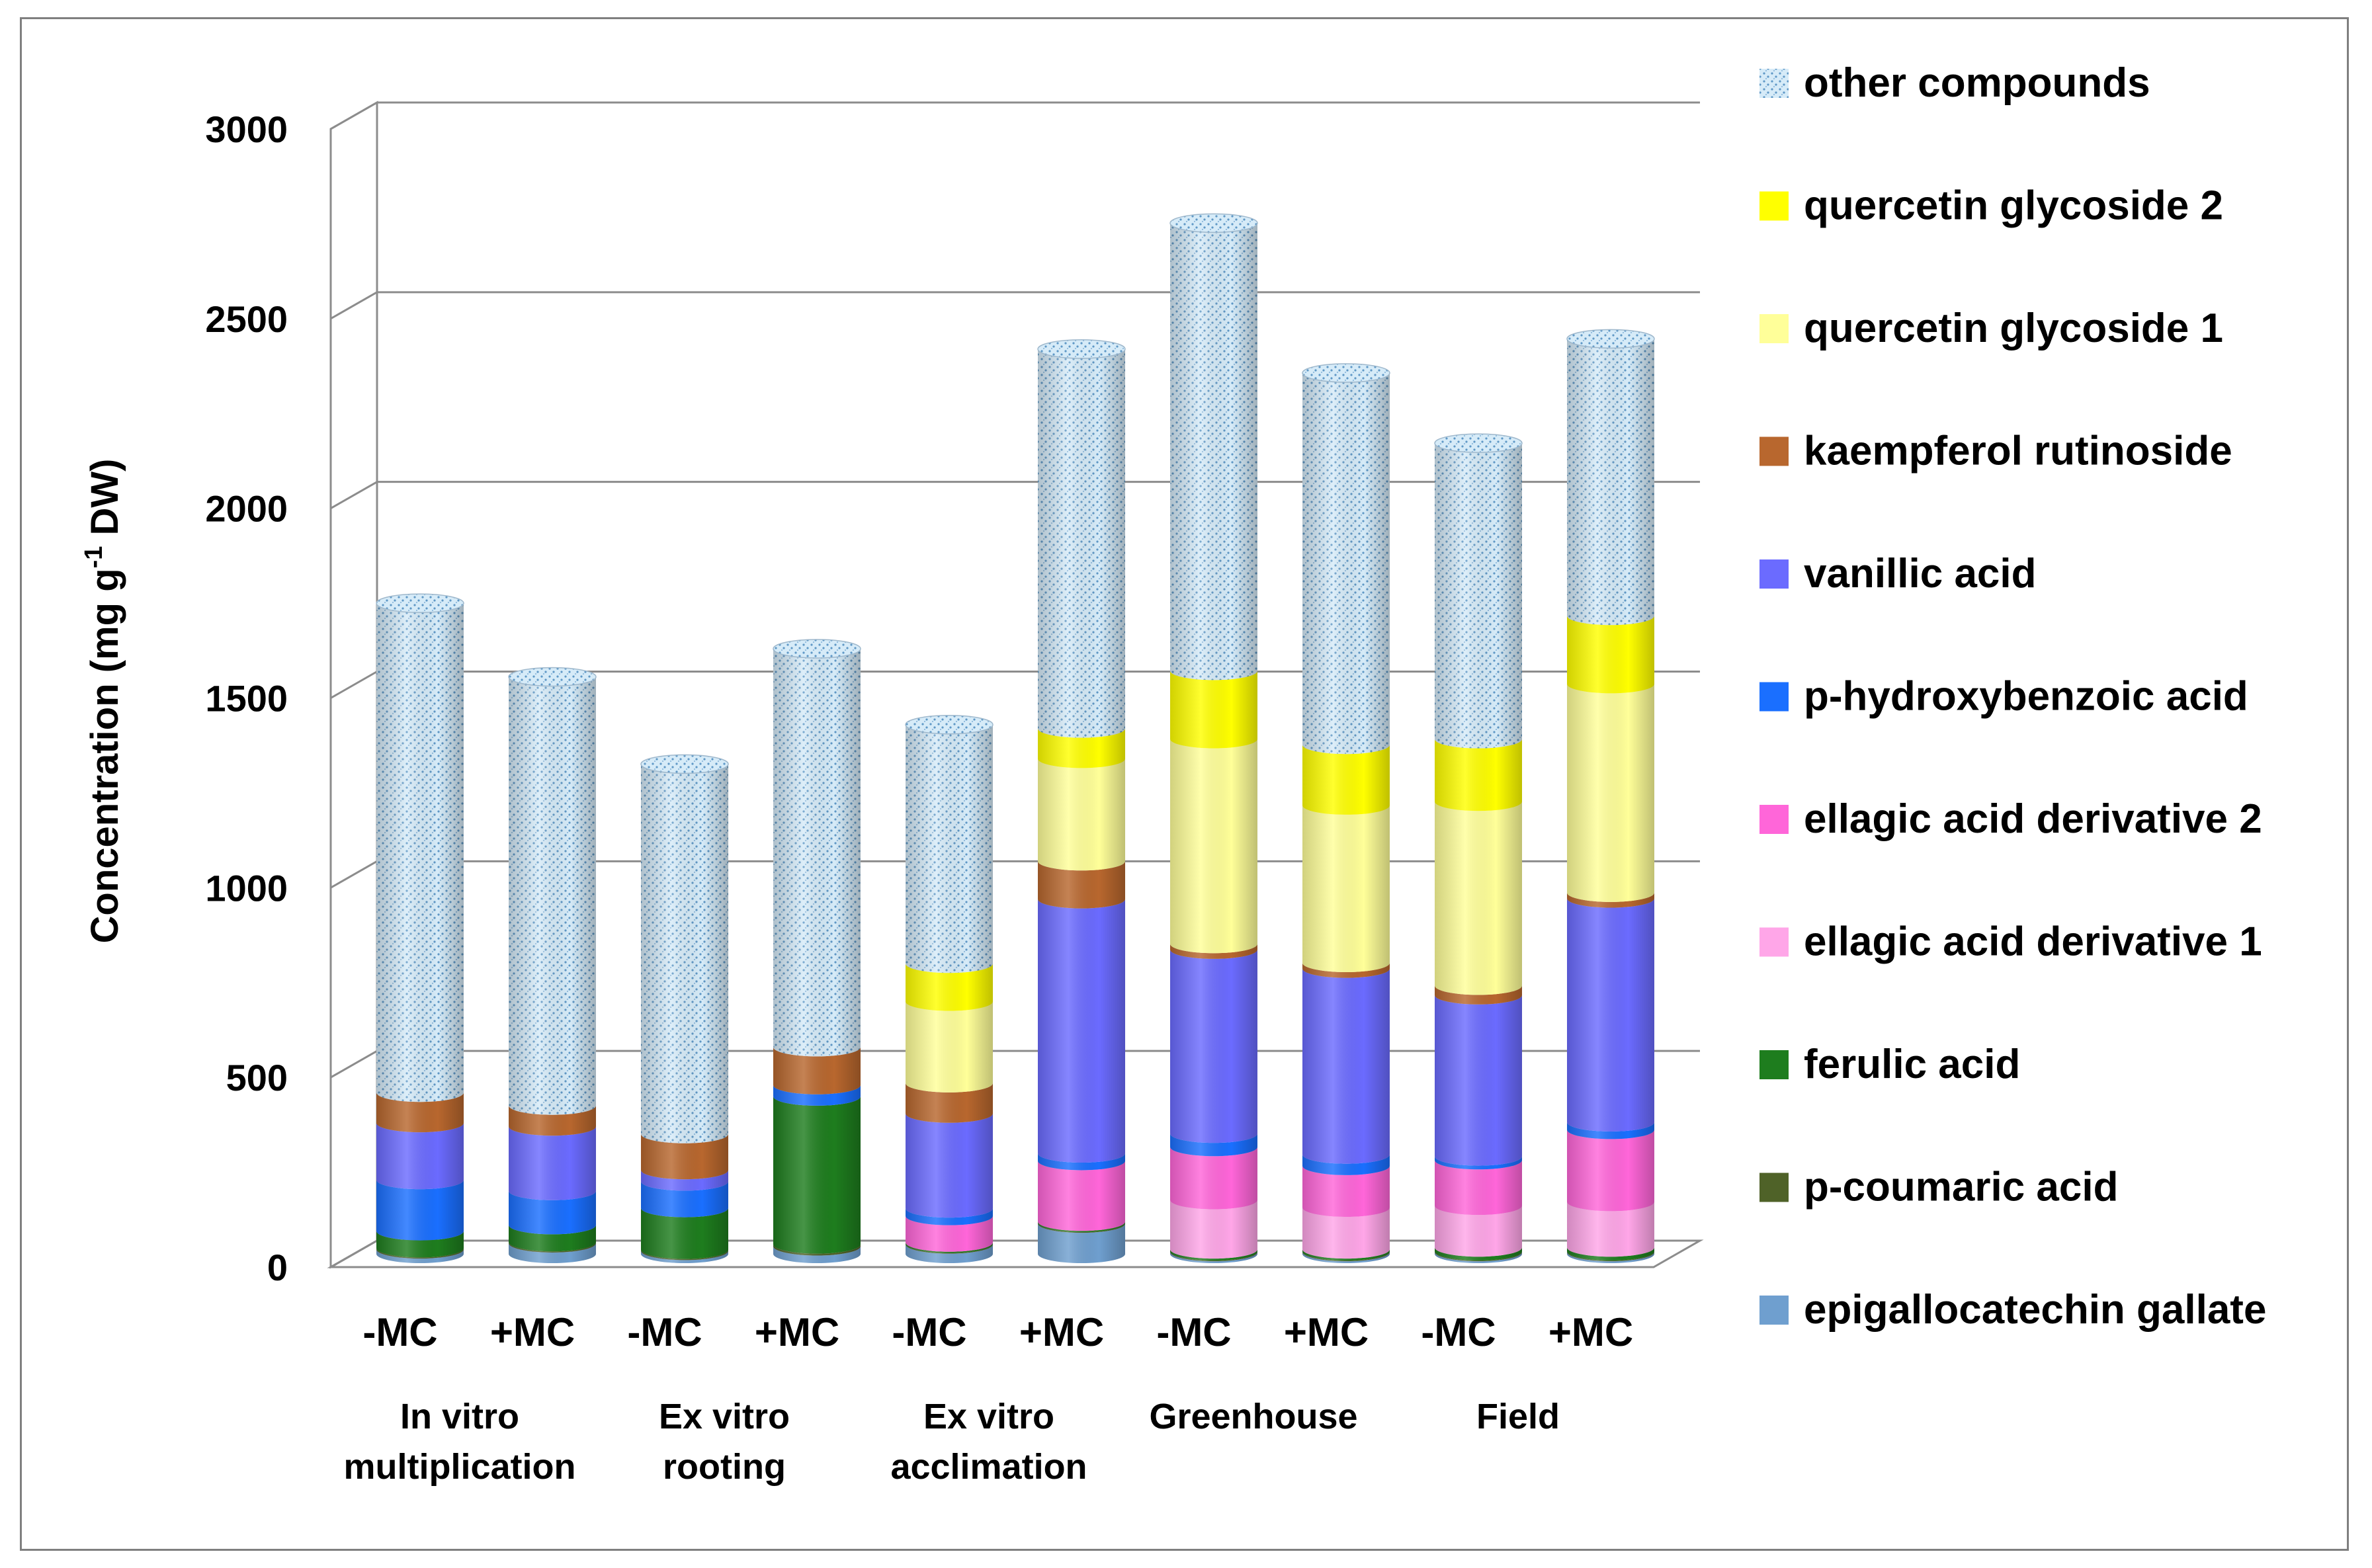 This screenshot has height=1568, width=2372. I want to click on legend-item: ellagic acid derivative 2, so click(2010, 819).